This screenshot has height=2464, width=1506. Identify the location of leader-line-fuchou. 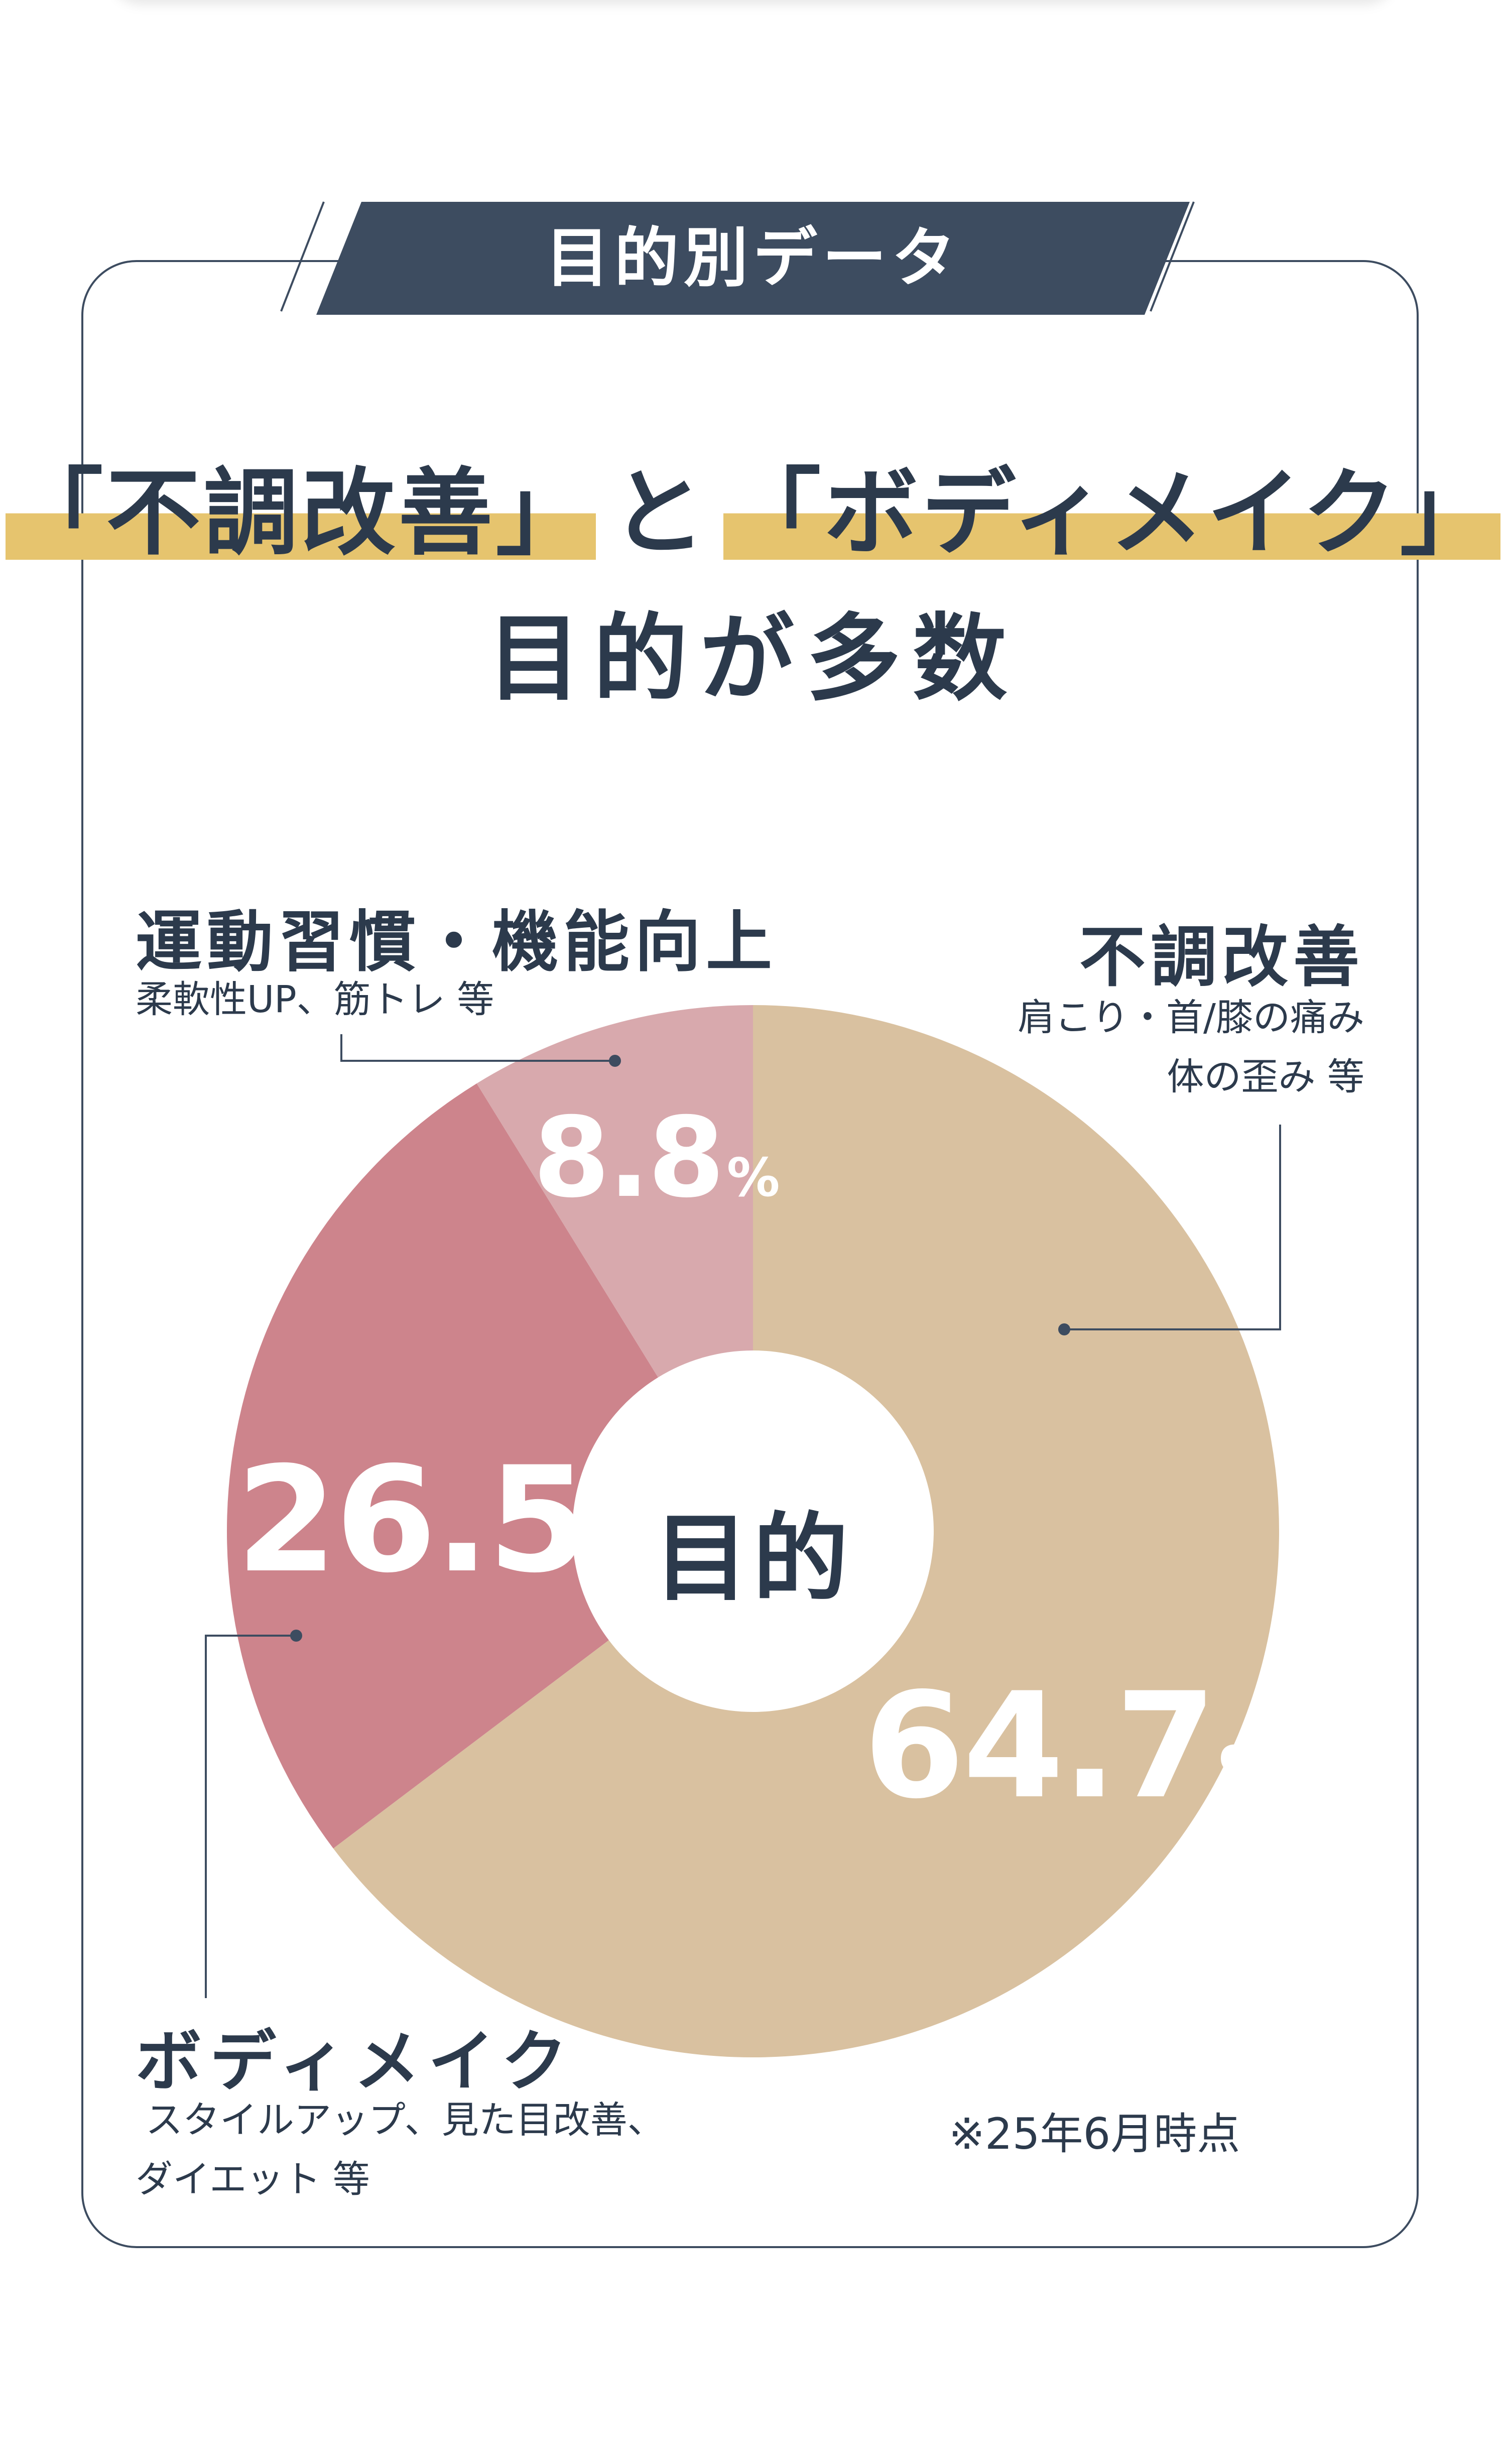
(1172, 1227).